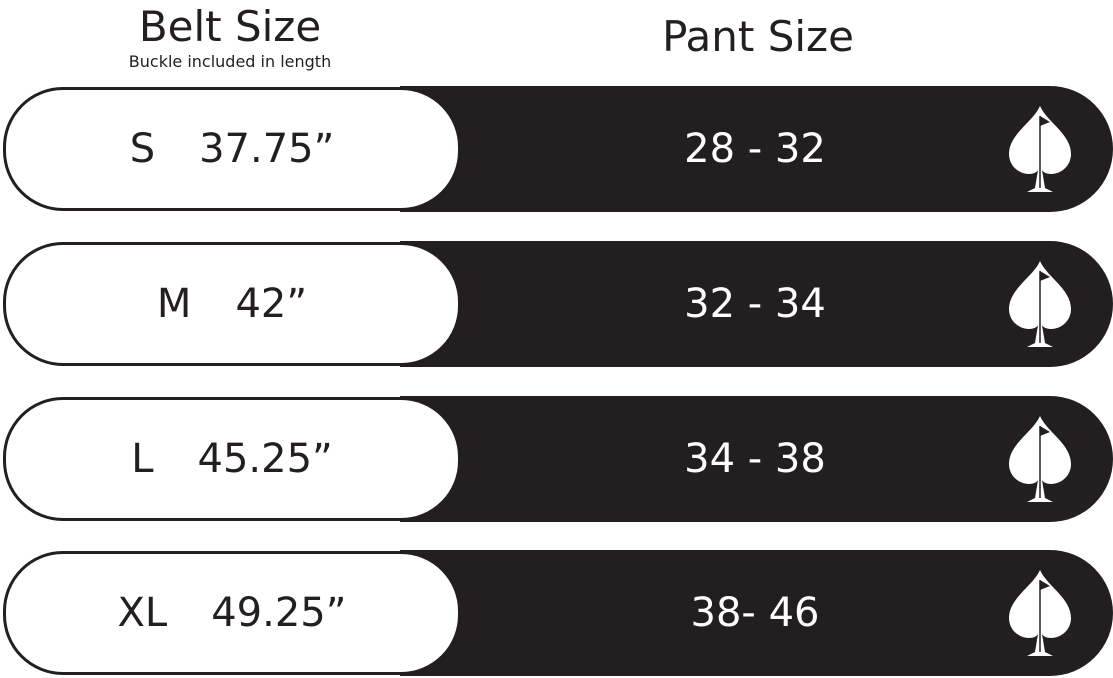  Describe the element at coordinates (265, 459) in the screenshot. I see `belt-length: 45.25”` at that location.